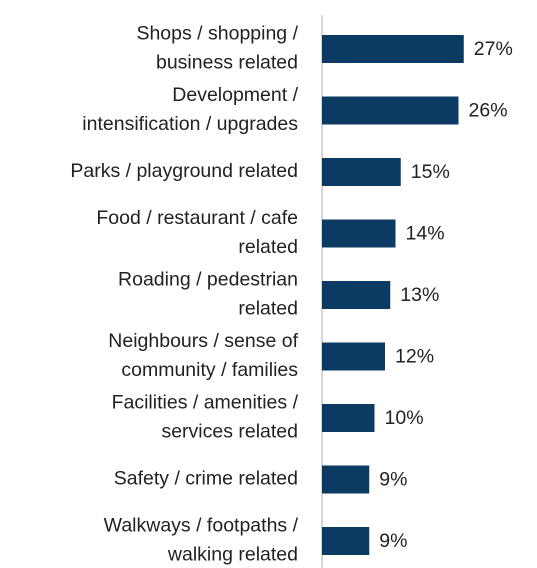 This screenshot has width=537, height=568. What do you see at coordinates (209, 370) in the screenshot?
I see `category-label: community / families` at bounding box center [209, 370].